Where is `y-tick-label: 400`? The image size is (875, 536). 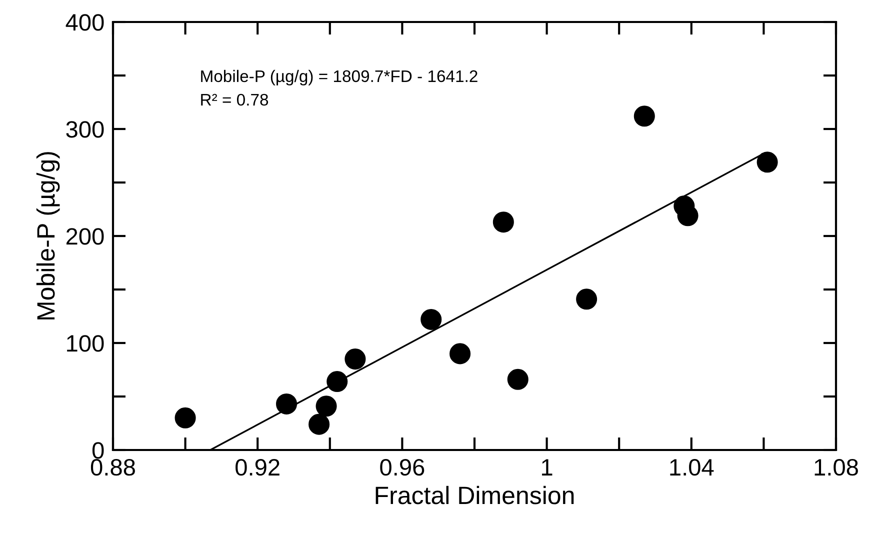 y-tick-label: 400 is located at coordinates (85, 22).